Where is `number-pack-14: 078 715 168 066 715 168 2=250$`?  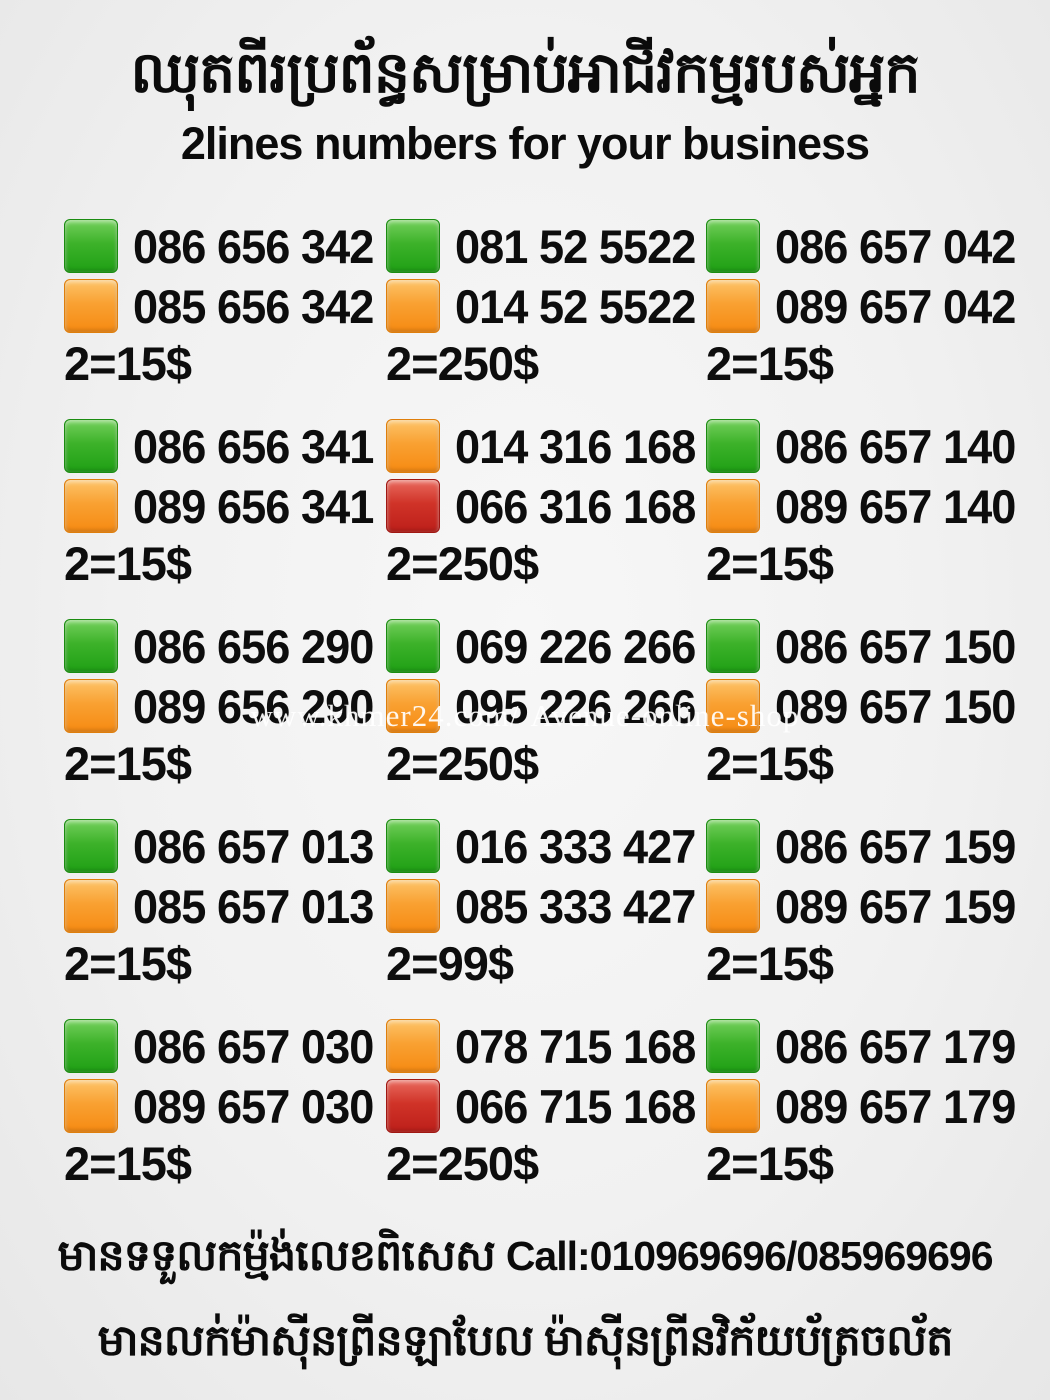 number-pack-14: 078 715 168 066 715 168 2=250$ is located at coordinates (546, 1119).